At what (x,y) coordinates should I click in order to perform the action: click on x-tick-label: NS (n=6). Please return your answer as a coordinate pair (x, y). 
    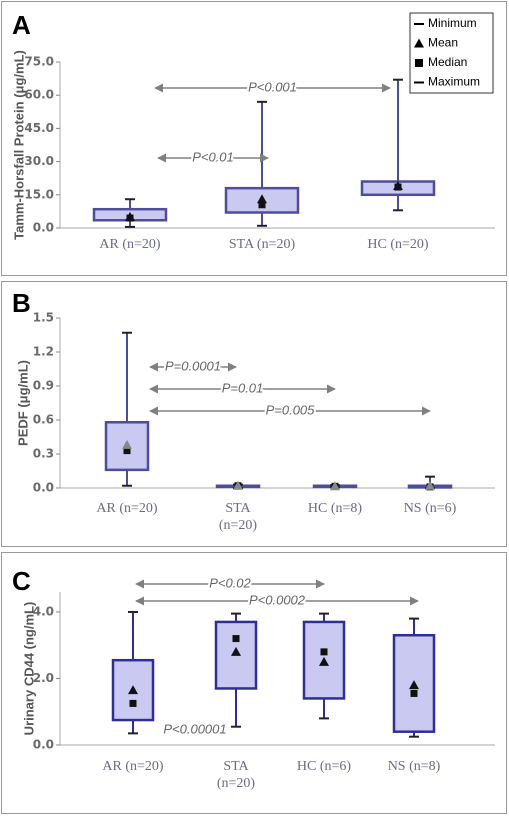
    Looking at the image, I should click on (430, 508).